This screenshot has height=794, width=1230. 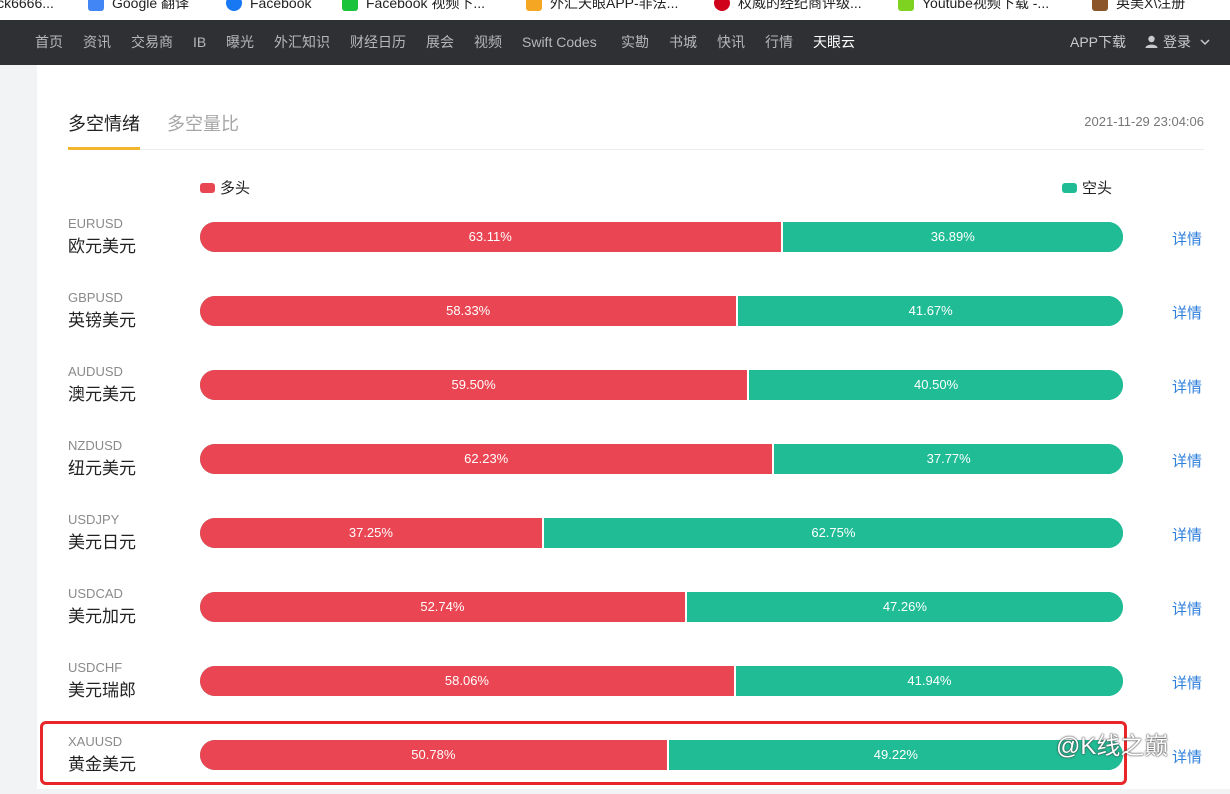 What do you see at coordinates (1069, 187) in the screenshot?
I see `short-swatch-icon` at bounding box center [1069, 187].